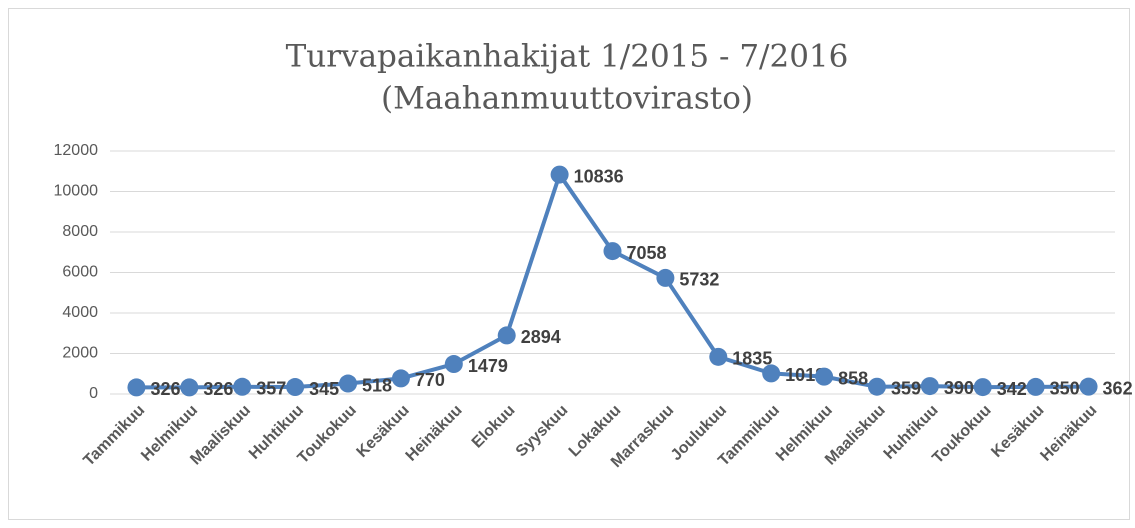 This screenshot has height=528, width=1135. What do you see at coordinates (93, 393) in the screenshot?
I see `y-tick-label: 0` at bounding box center [93, 393].